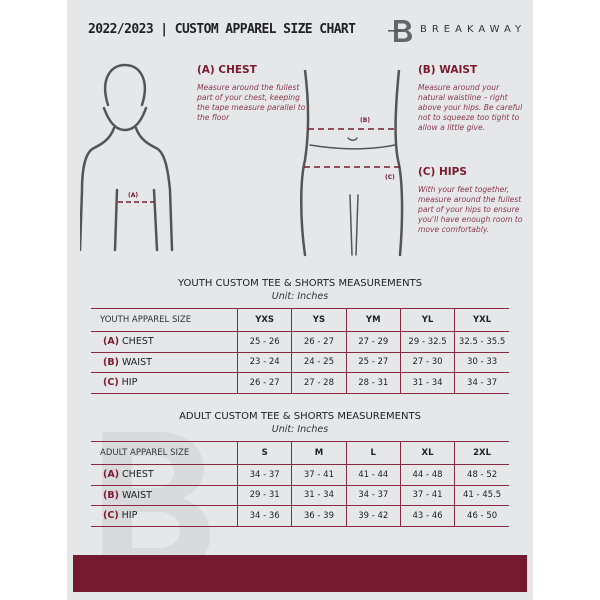 This screenshot has height=600, width=600. Describe the element at coordinates (400, 31) in the screenshot. I see `breakaway-logo-icon` at that location.